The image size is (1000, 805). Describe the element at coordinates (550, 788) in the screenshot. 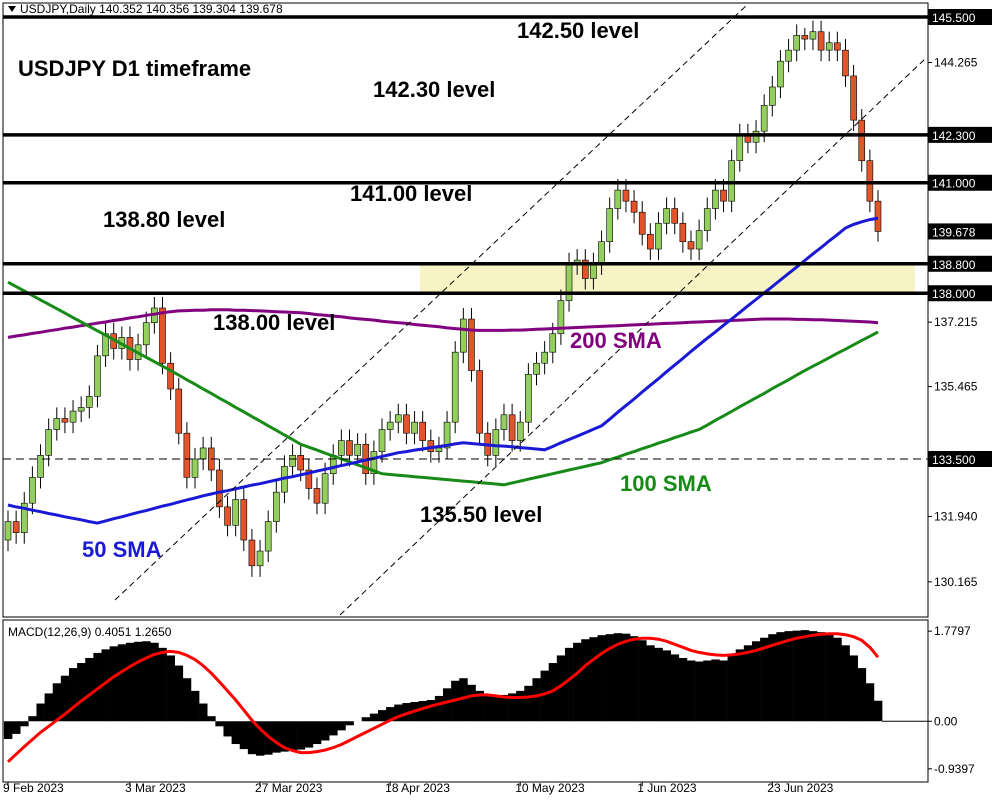

I see `x-tick-label: 10 May 2023` at that location.